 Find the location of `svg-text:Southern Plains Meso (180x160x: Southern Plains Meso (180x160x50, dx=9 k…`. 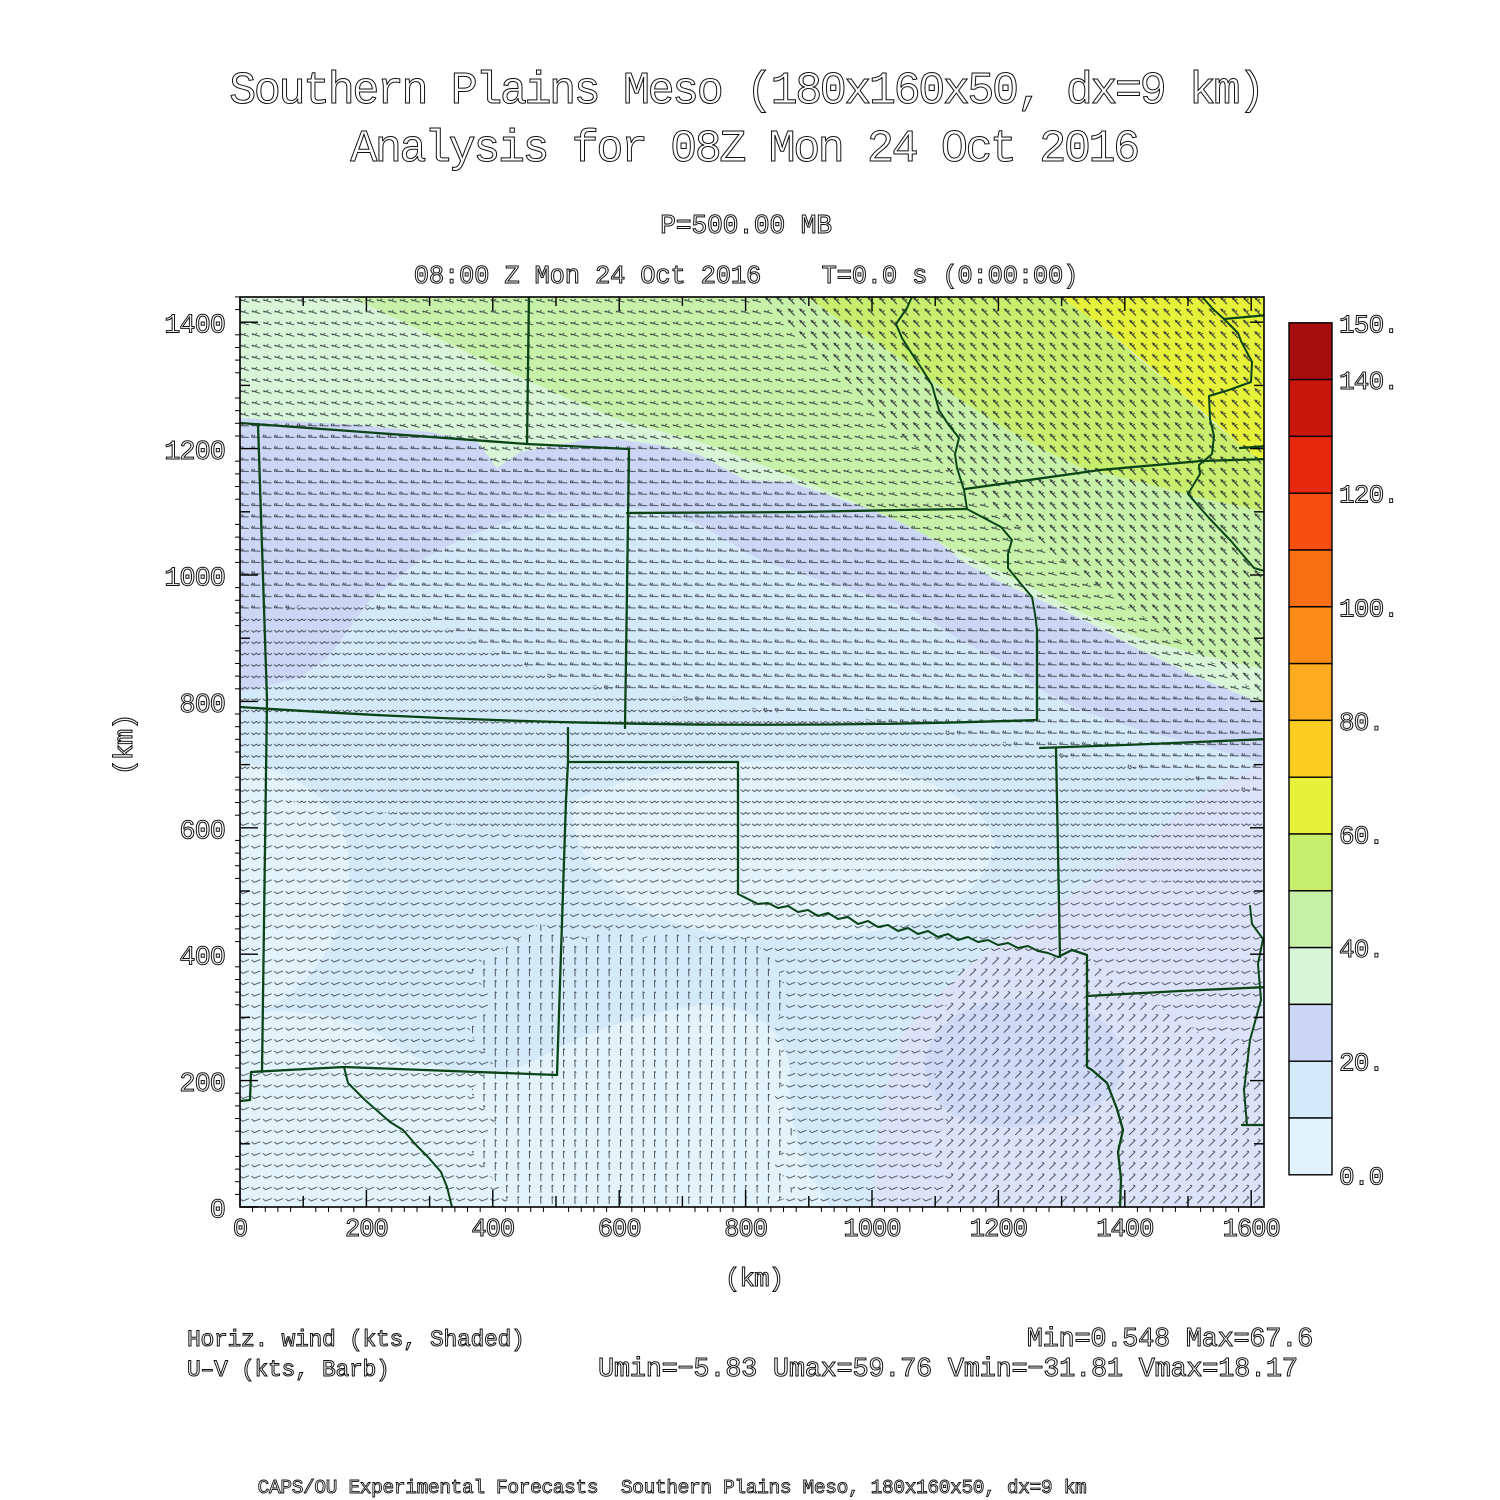

svg-text:Southern Plains Meso (180x160x: Southern Plains Meso (180x160x50, dx=9 k… is located at coordinates (745, 91).